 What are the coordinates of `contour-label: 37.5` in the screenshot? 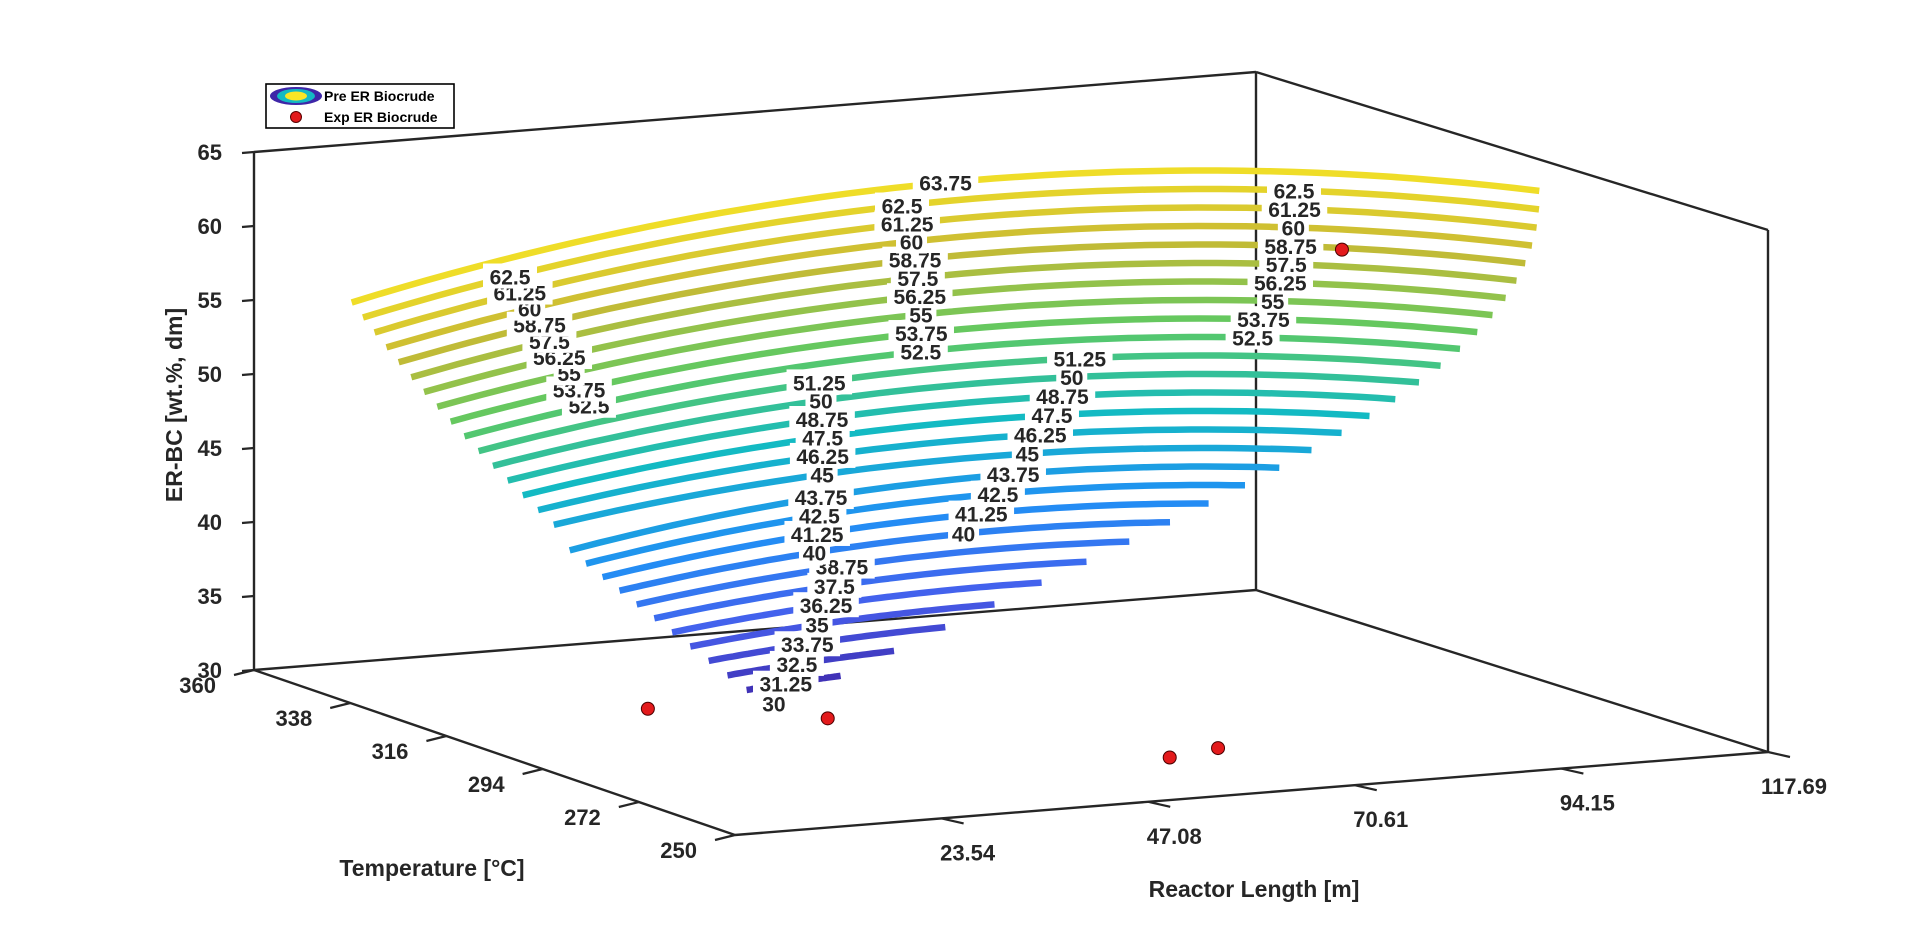 It's located at (834, 587).